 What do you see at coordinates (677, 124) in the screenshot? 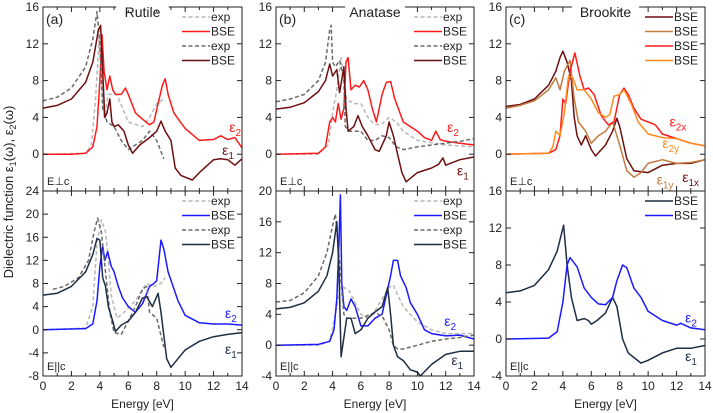
I see `curve-annotation: ε2x` at bounding box center [677, 124].